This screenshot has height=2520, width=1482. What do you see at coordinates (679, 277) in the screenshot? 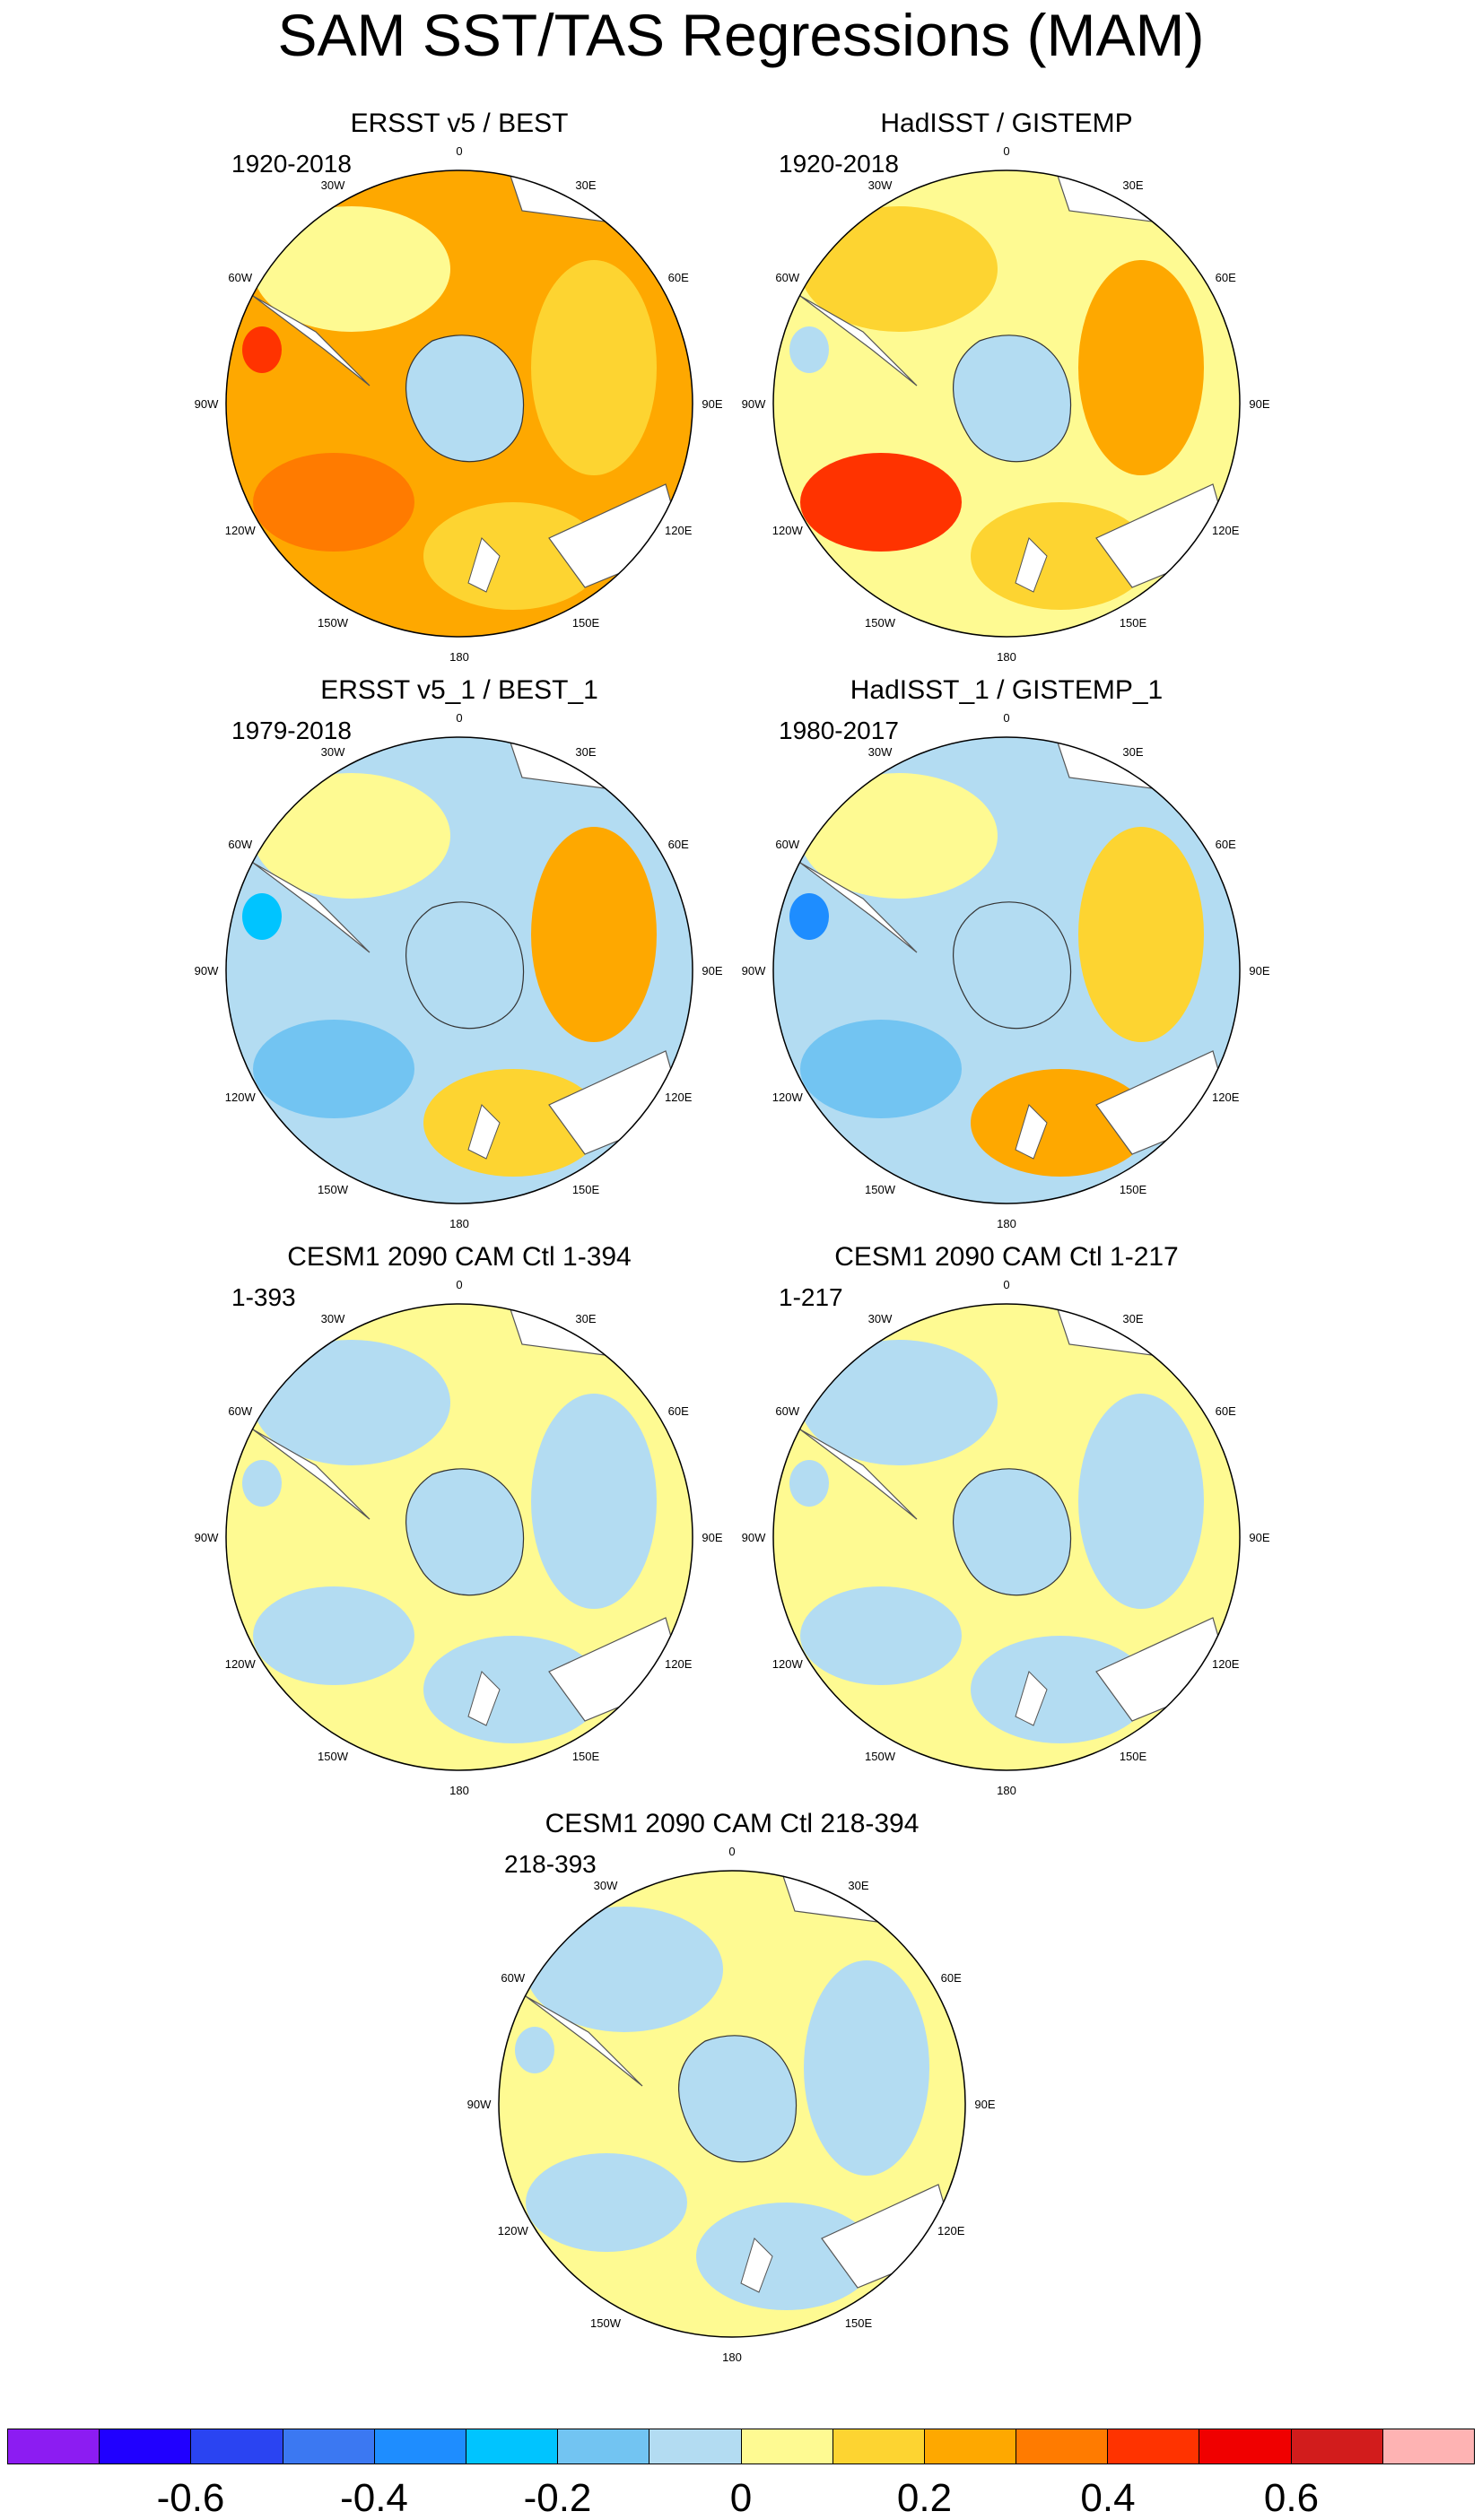
I see `longitude-label: 60E` at bounding box center [679, 277].